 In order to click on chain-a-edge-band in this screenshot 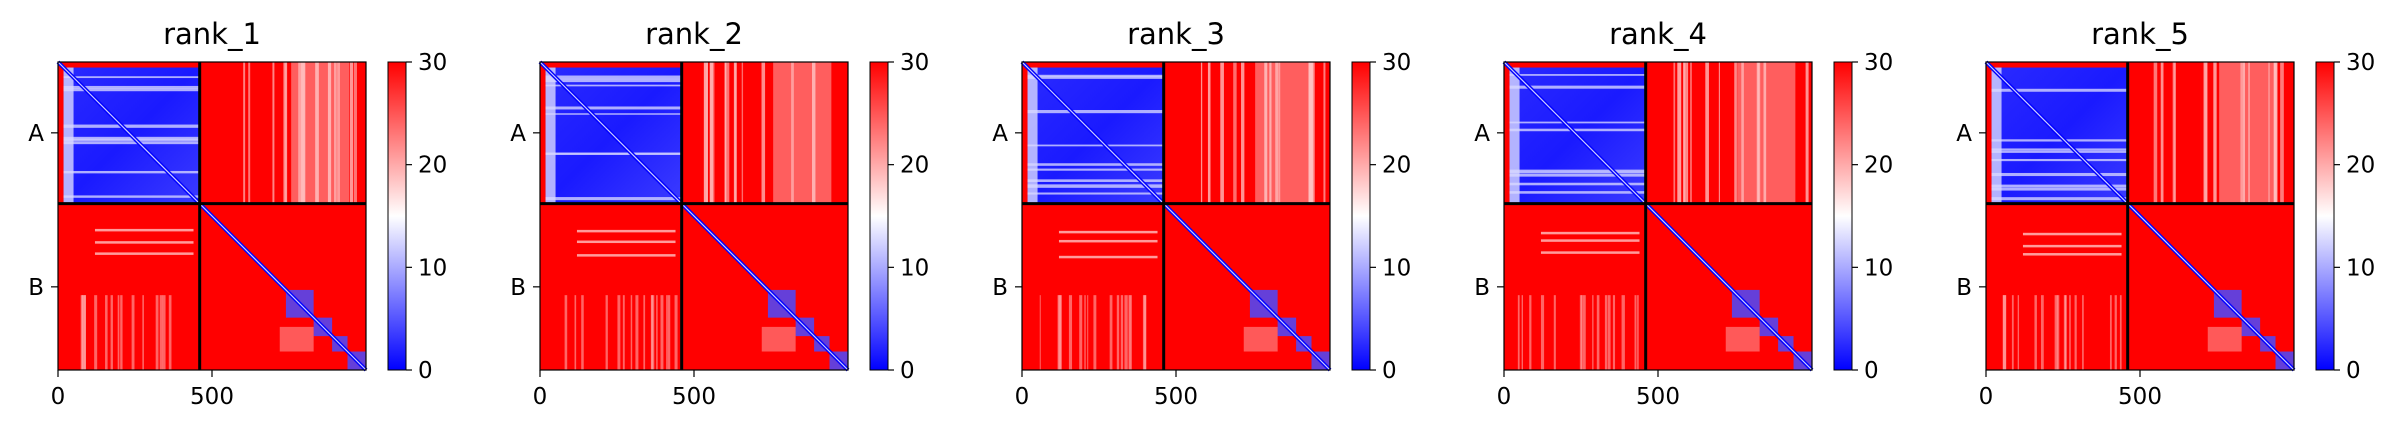, I will do `click(1514, 135)`.